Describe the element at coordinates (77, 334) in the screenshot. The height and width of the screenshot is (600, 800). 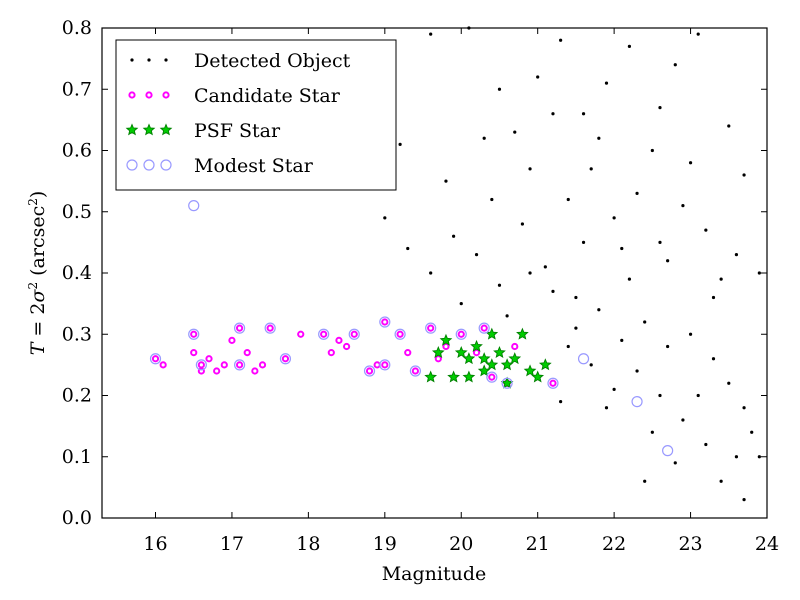
I see `y-tick-label: 0.3` at that location.